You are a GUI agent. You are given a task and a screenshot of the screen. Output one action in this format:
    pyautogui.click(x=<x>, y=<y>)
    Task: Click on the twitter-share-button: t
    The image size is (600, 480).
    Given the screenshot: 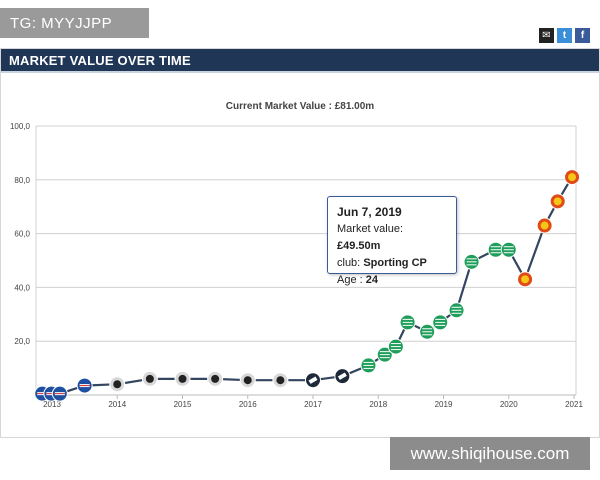 What is the action you would take?
    pyautogui.click(x=564, y=35)
    